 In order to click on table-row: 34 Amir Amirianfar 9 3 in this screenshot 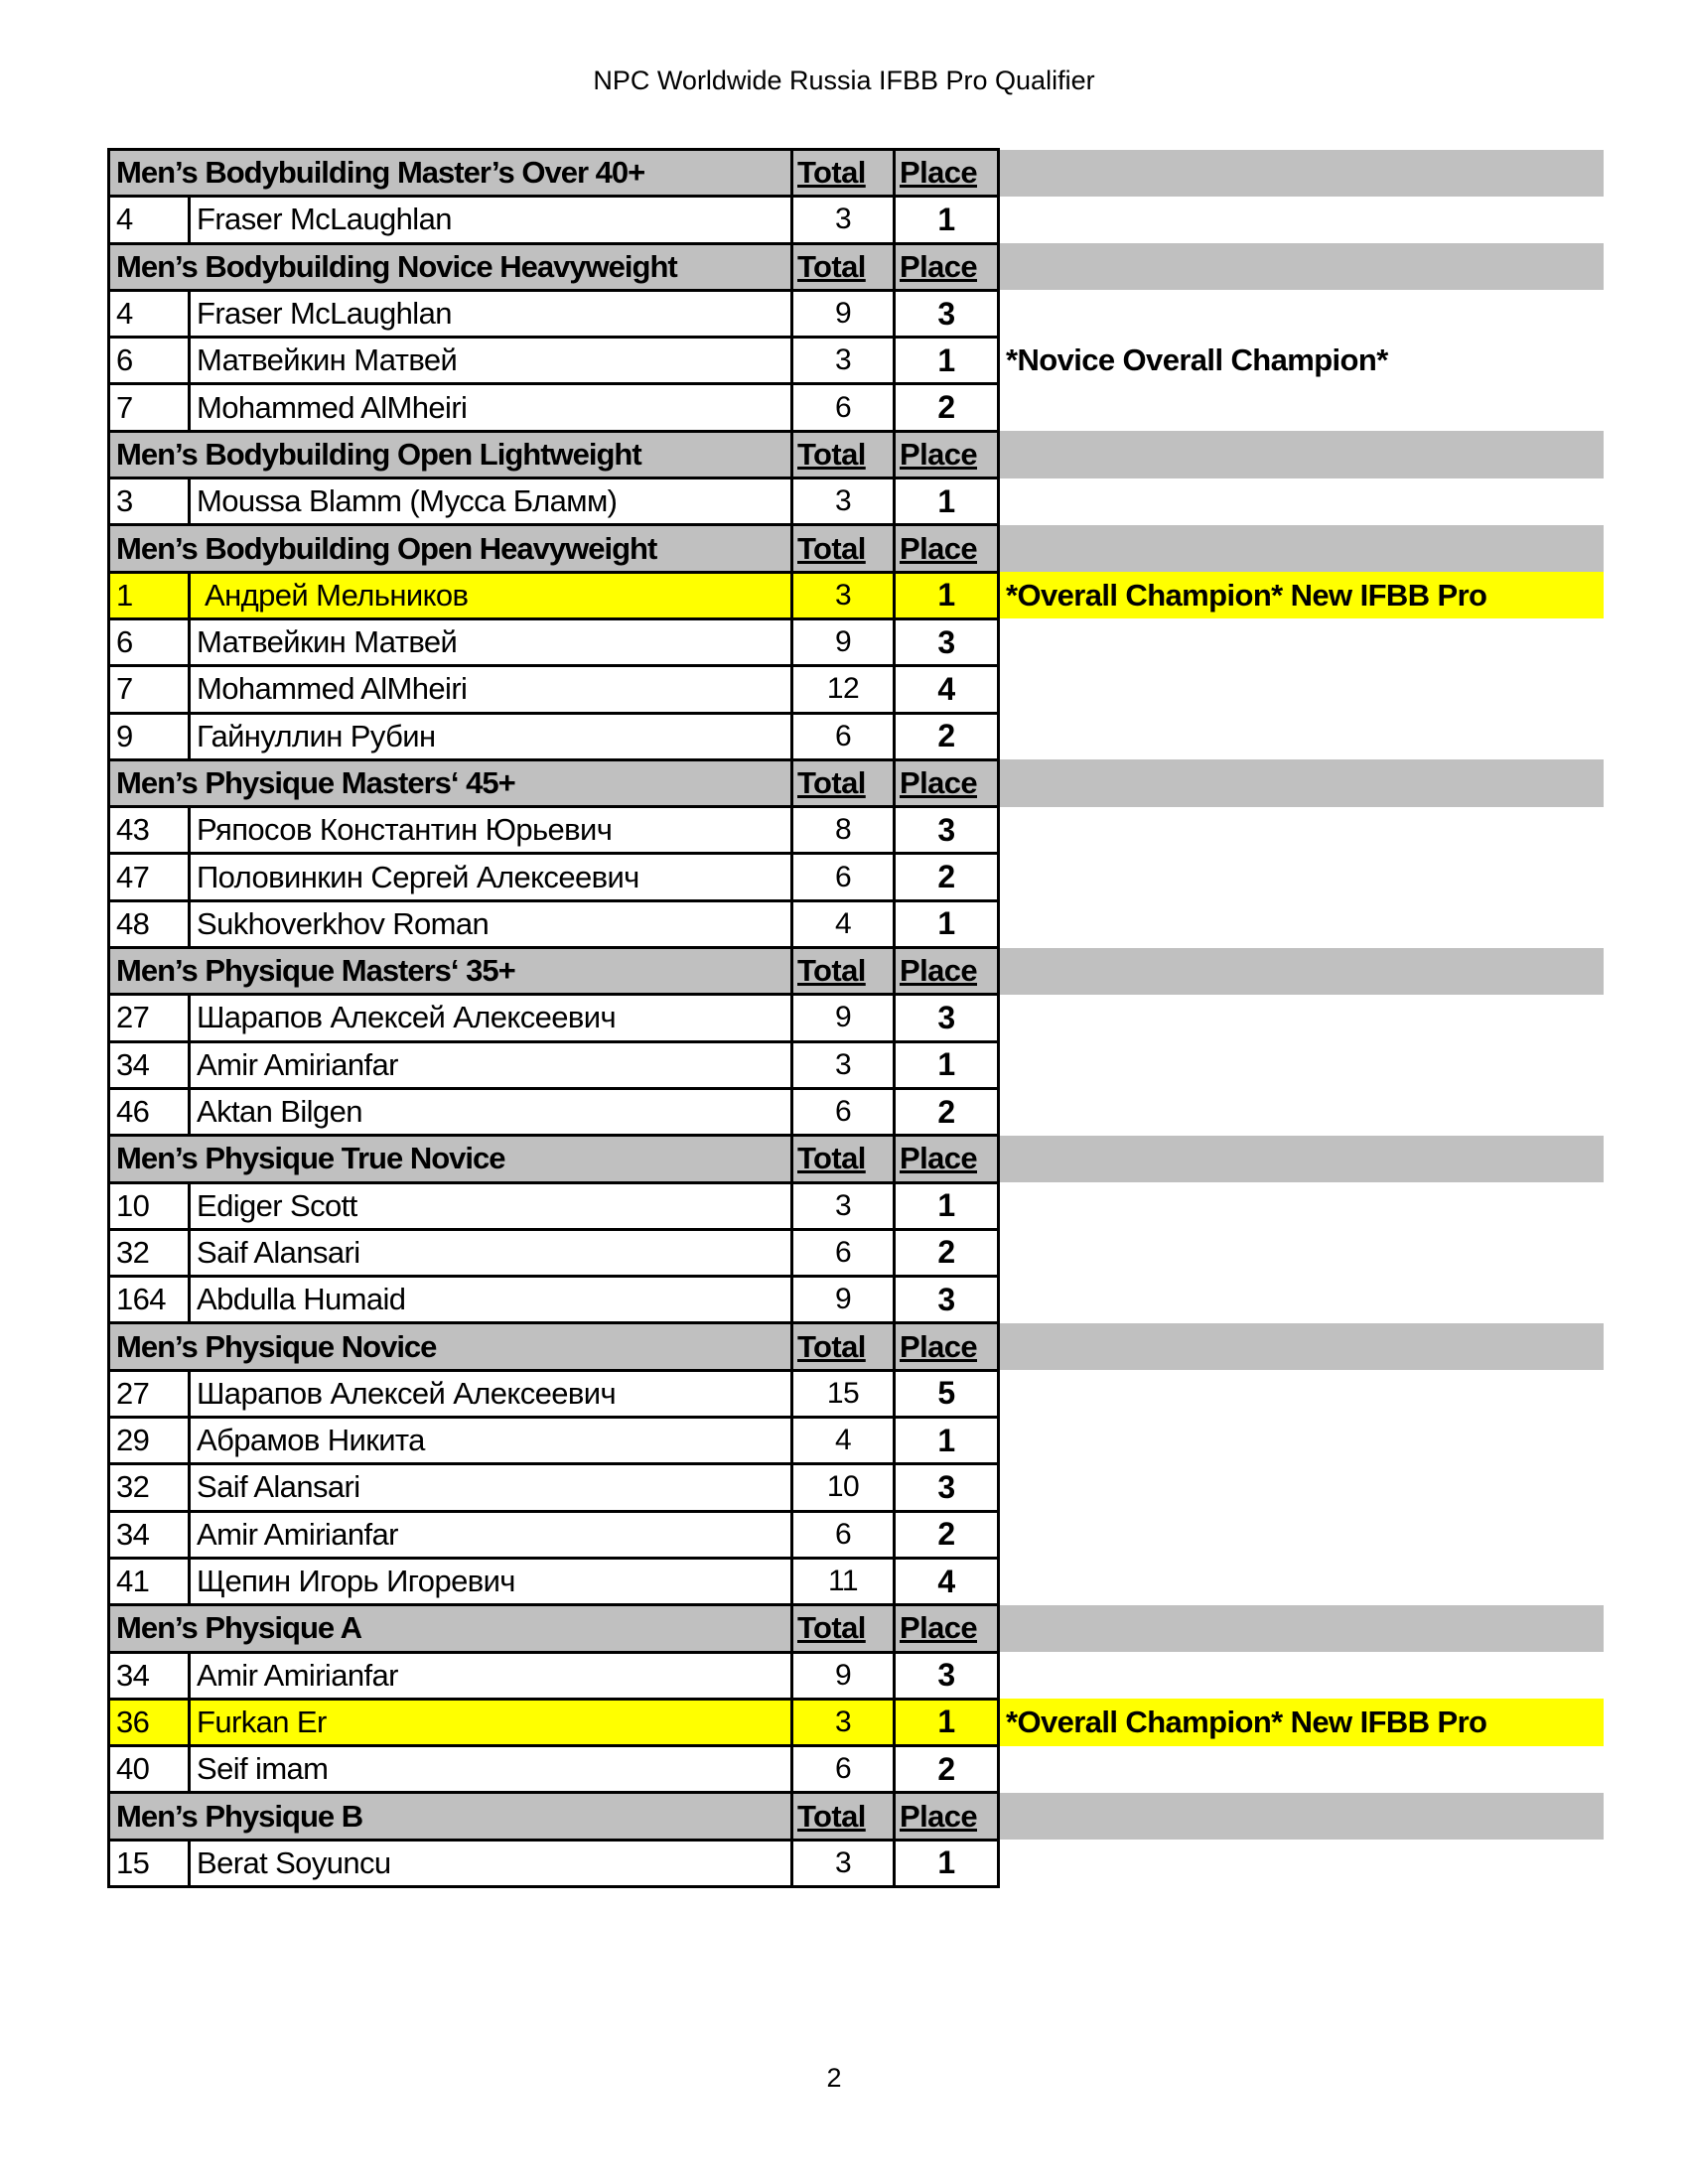, I will do `click(855, 1675)`.